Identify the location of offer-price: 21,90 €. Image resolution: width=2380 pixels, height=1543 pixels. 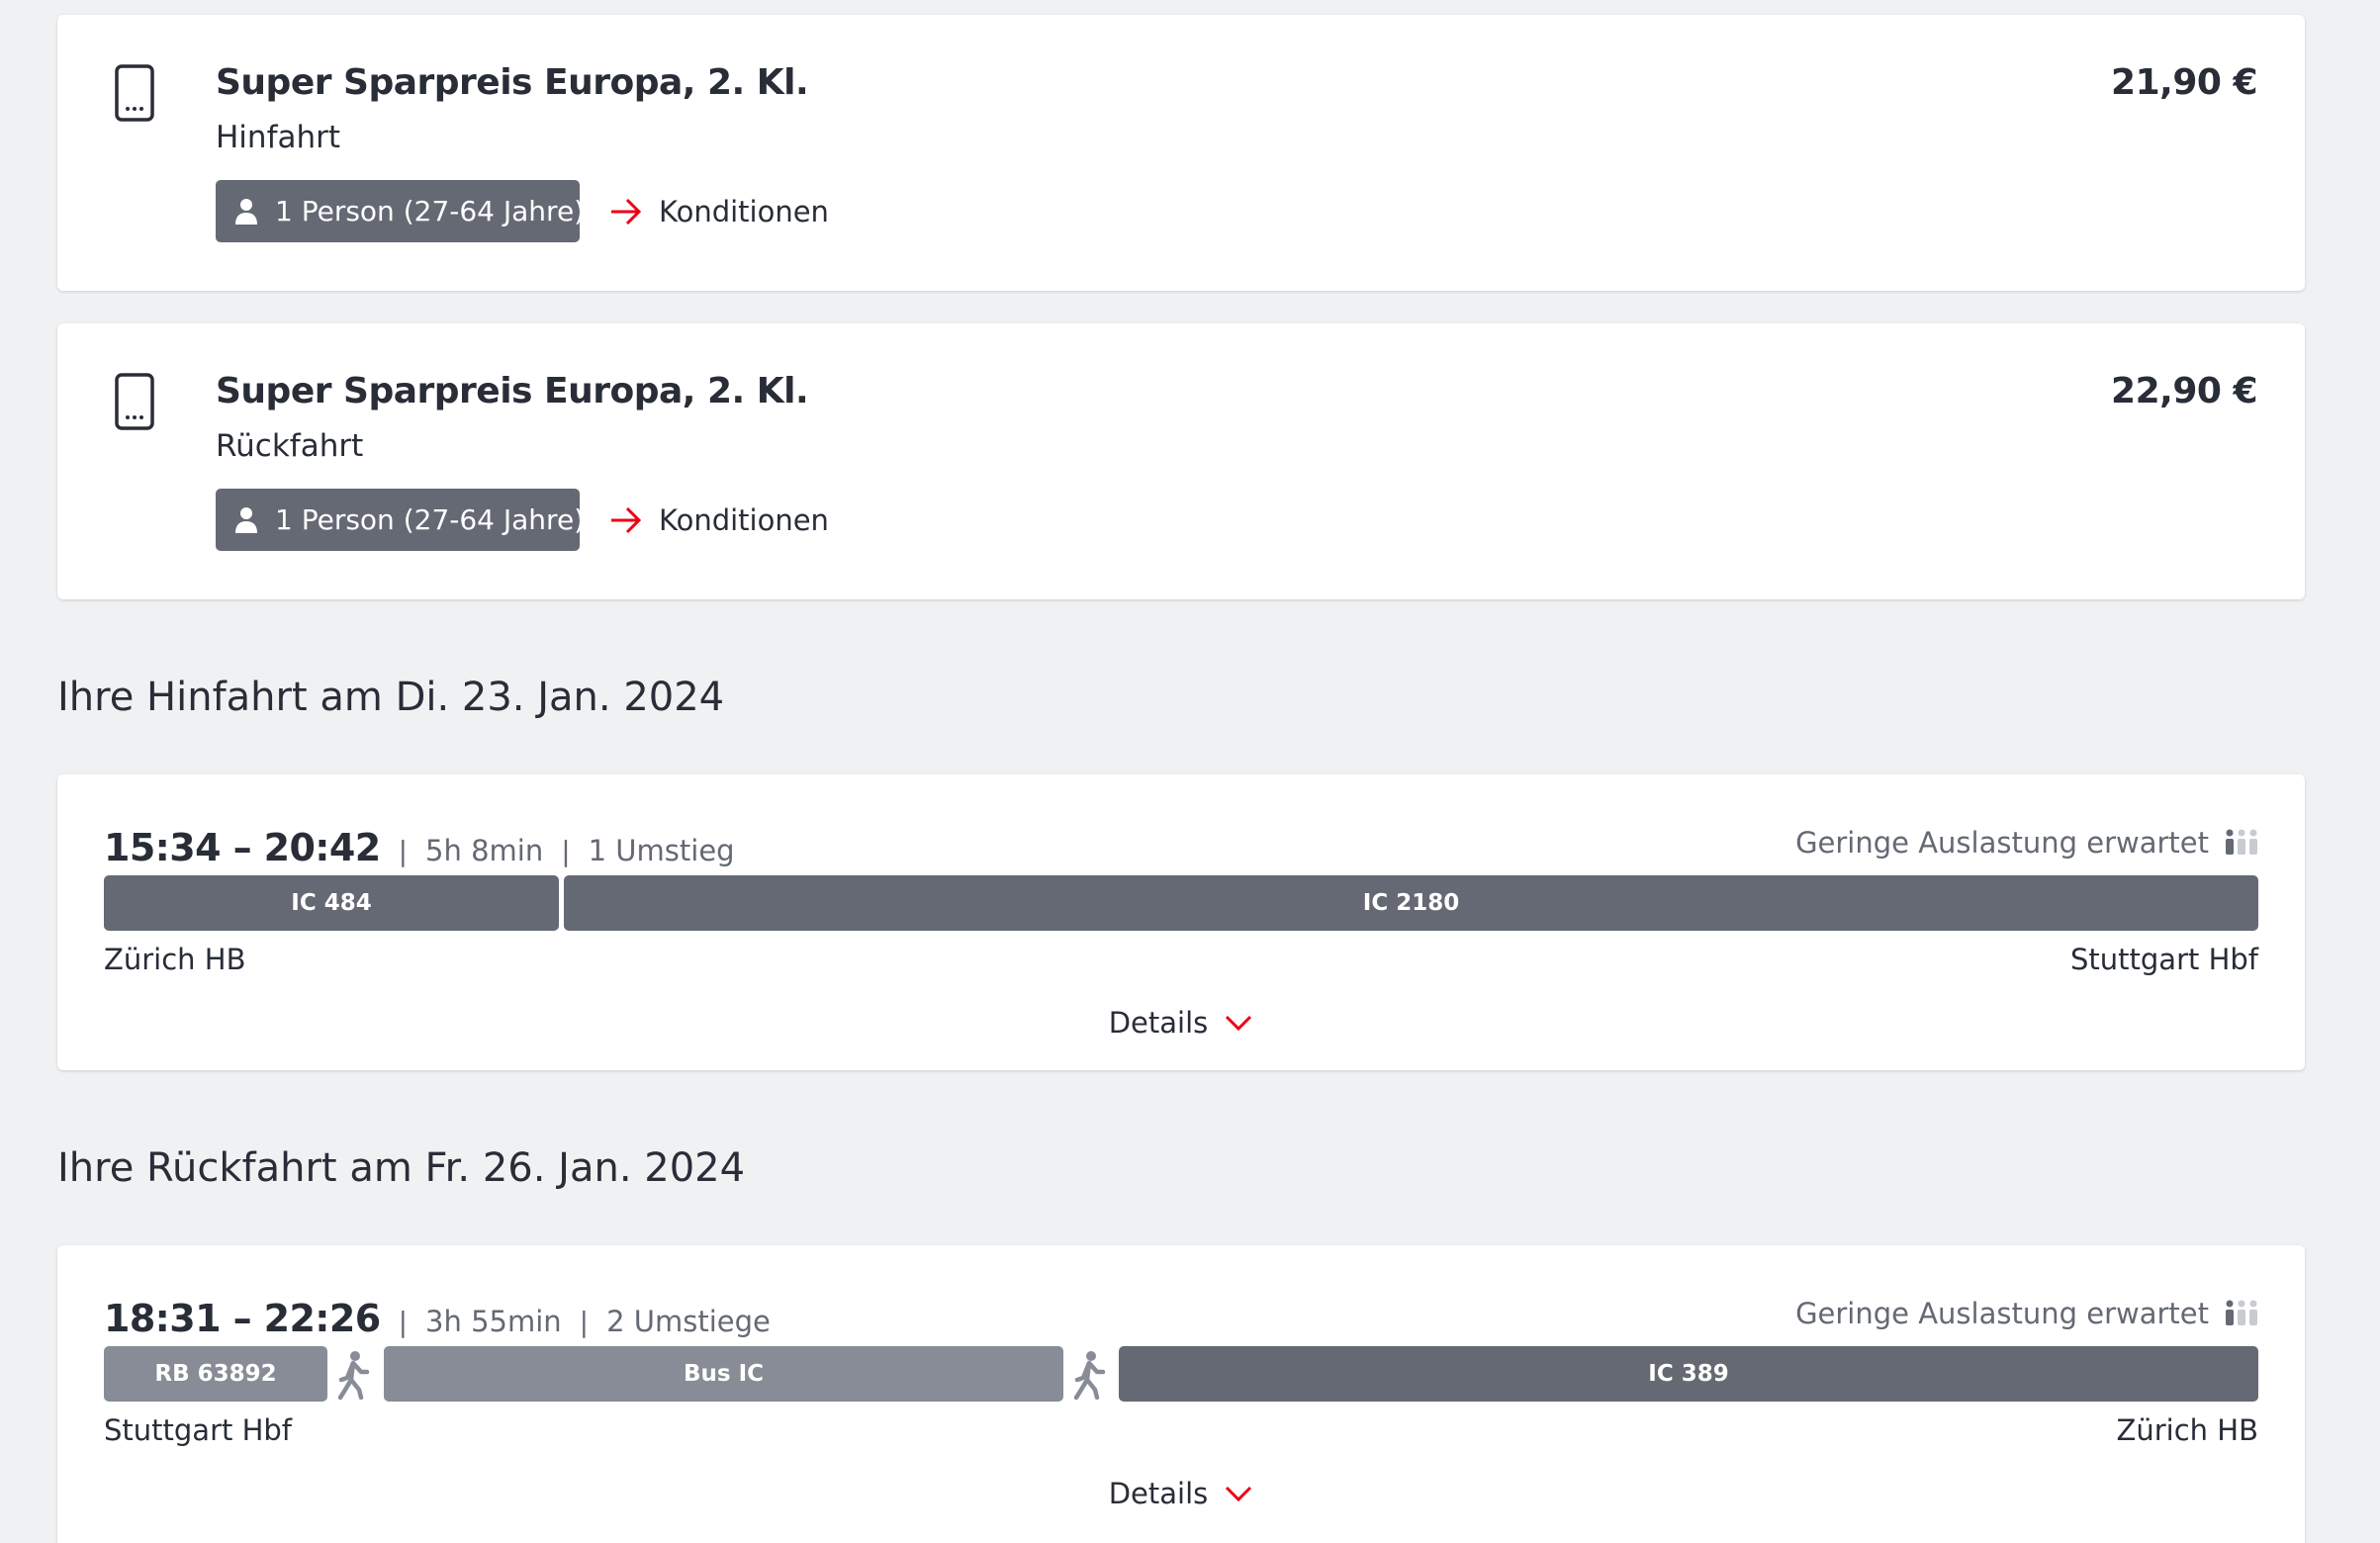
(2184, 83).